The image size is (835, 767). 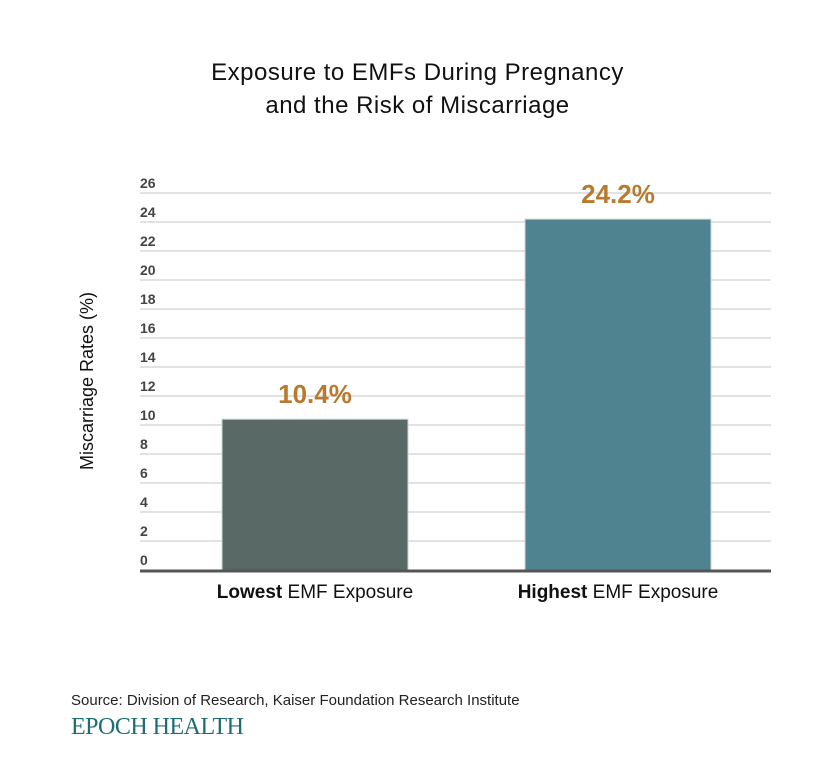 What do you see at coordinates (148, 212) in the screenshot?
I see `y-tick-label: 24` at bounding box center [148, 212].